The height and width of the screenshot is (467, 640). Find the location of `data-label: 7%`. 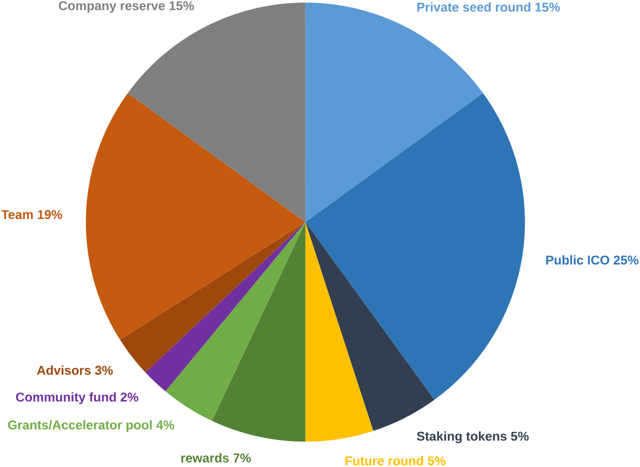

data-label: 7% is located at coordinates (242, 458).